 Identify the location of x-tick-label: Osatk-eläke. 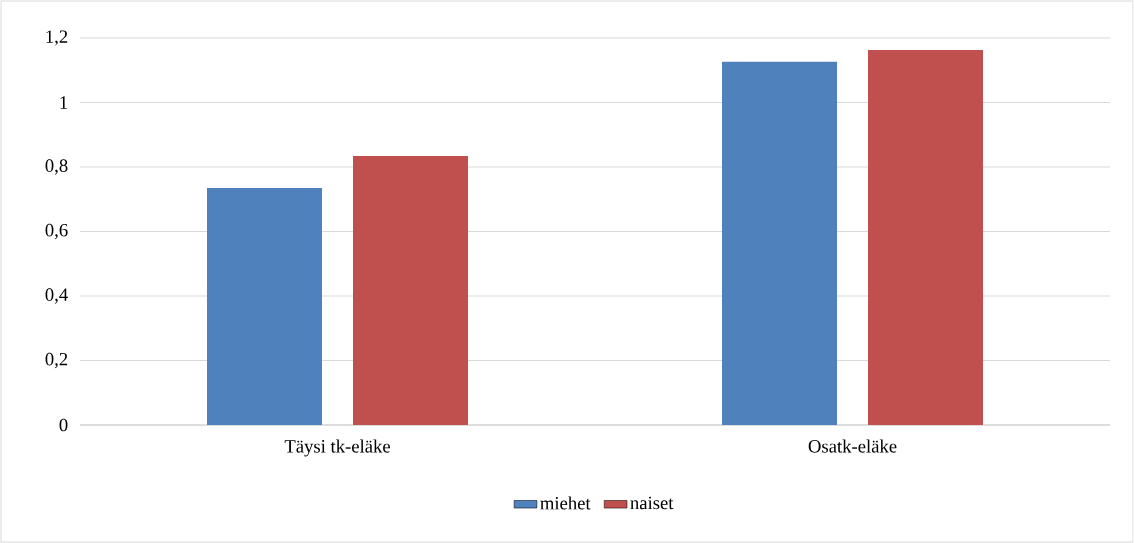
(852, 446).